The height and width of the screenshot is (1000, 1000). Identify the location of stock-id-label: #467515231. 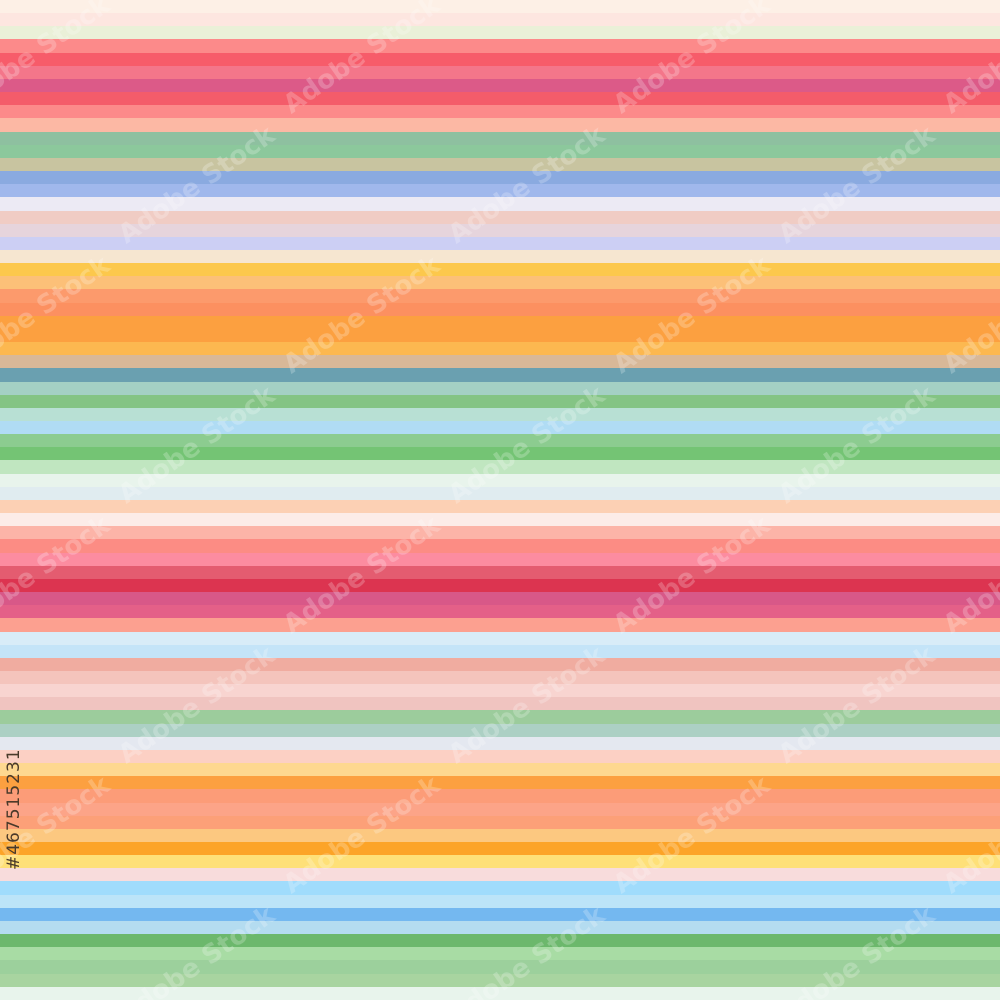
(14, 809).